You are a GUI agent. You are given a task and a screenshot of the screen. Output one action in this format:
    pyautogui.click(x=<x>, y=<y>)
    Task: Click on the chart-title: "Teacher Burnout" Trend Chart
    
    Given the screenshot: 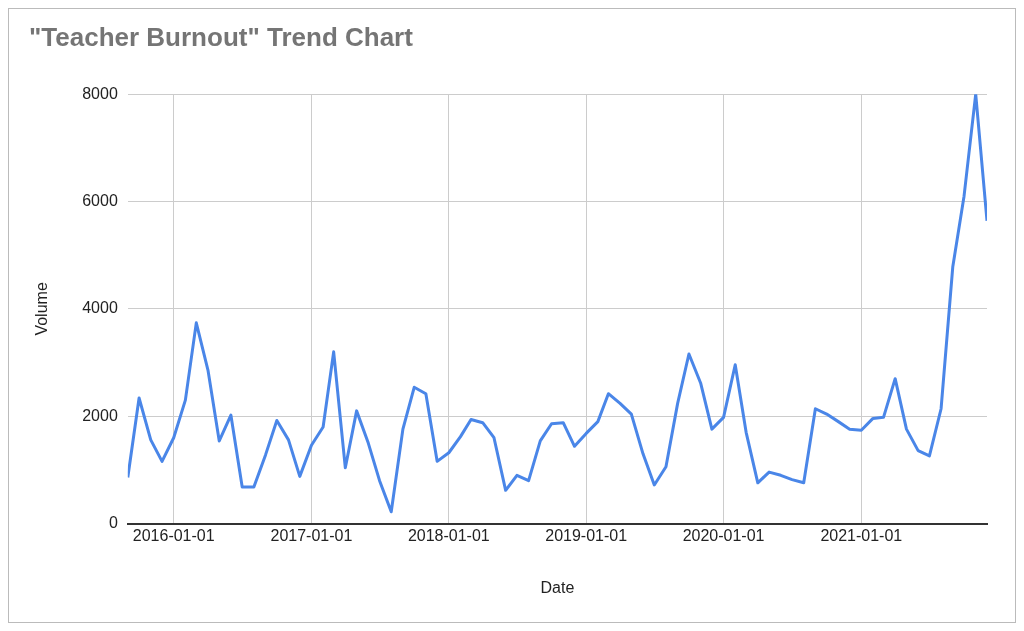 What is the action you would take?
    pyautogui.click(x=221, y=36)
    